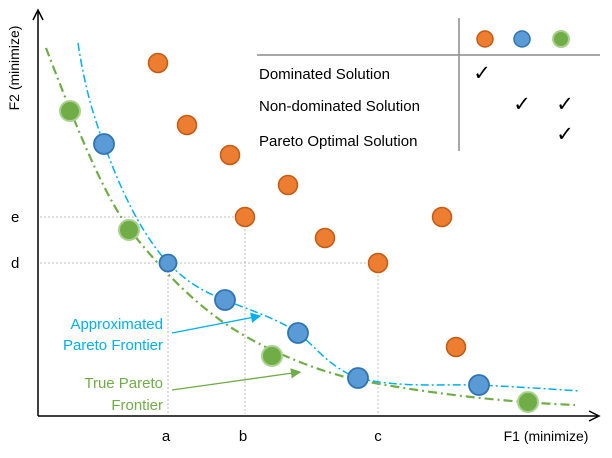 The image size is (612, 458). I want to click on y-tick-e: e, so click(15, 217).